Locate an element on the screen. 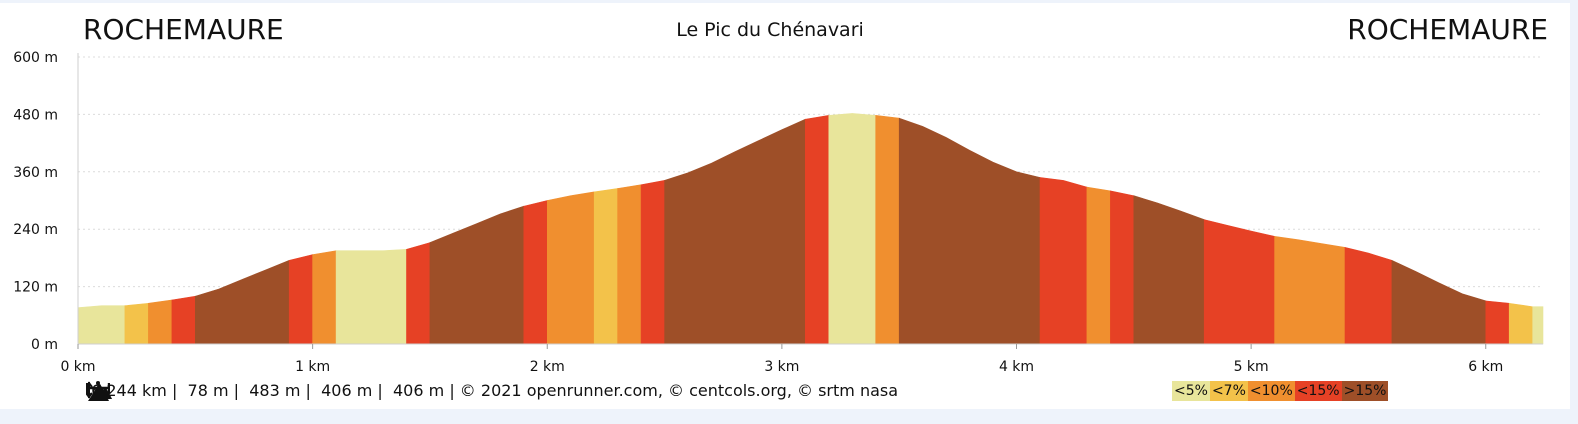 The height and width of the screenshot is (424, 1578). y-tick-label: 120 m is located at coordinates (35, 288).